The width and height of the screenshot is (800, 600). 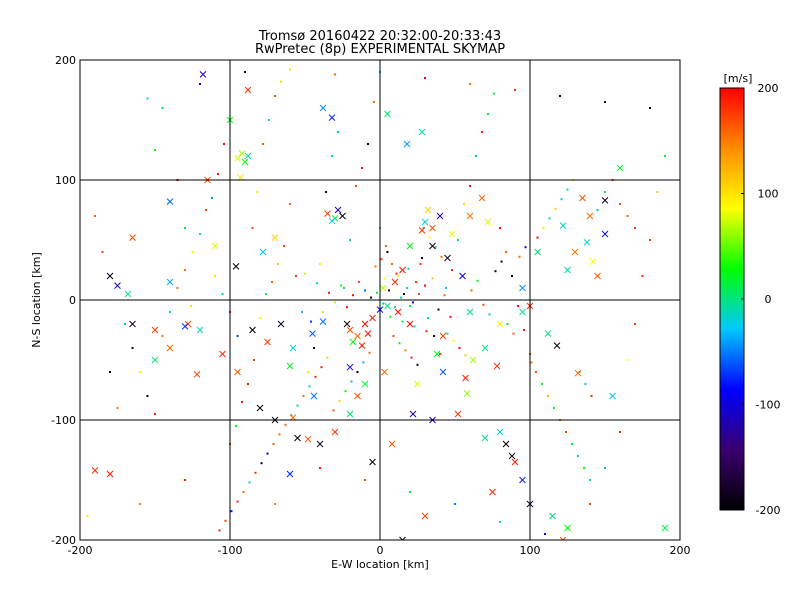 I want to click on y-axis-label: N-S location [km], so click(x=36, y=300).